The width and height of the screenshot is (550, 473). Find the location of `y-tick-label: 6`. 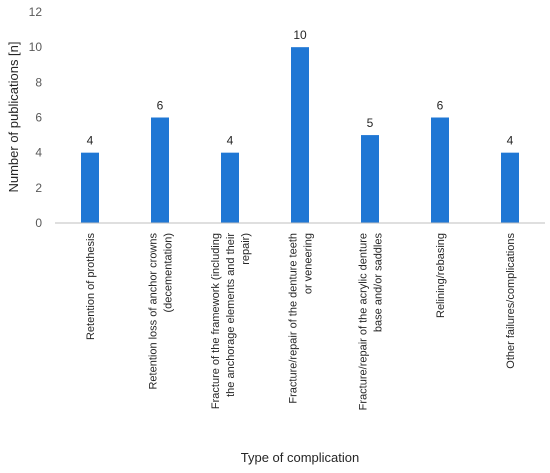

y-tick-label: 6 is located at coordinates (38, 118).